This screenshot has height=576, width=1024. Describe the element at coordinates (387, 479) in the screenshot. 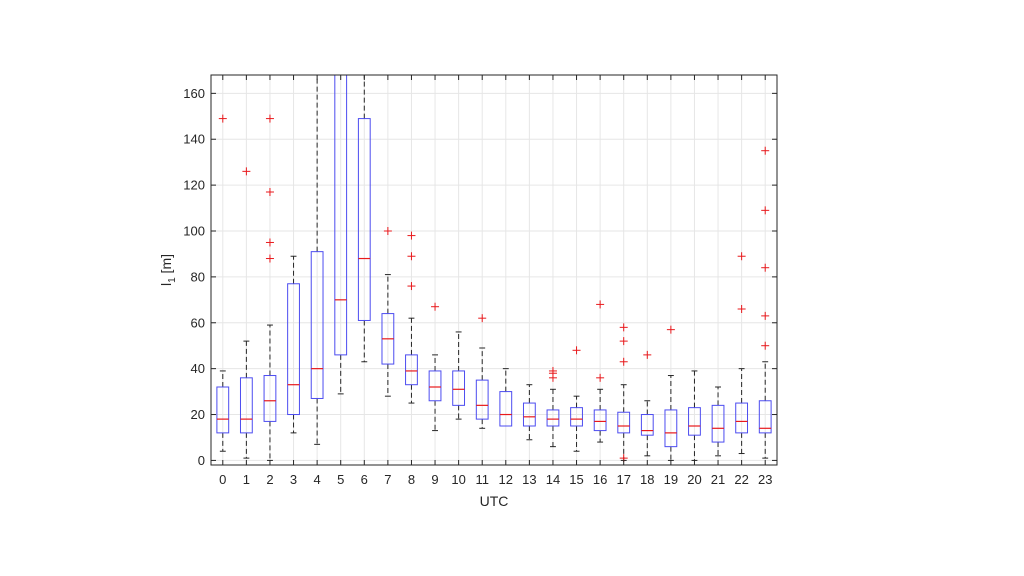

I see `x-tick-label: 7` at that location.